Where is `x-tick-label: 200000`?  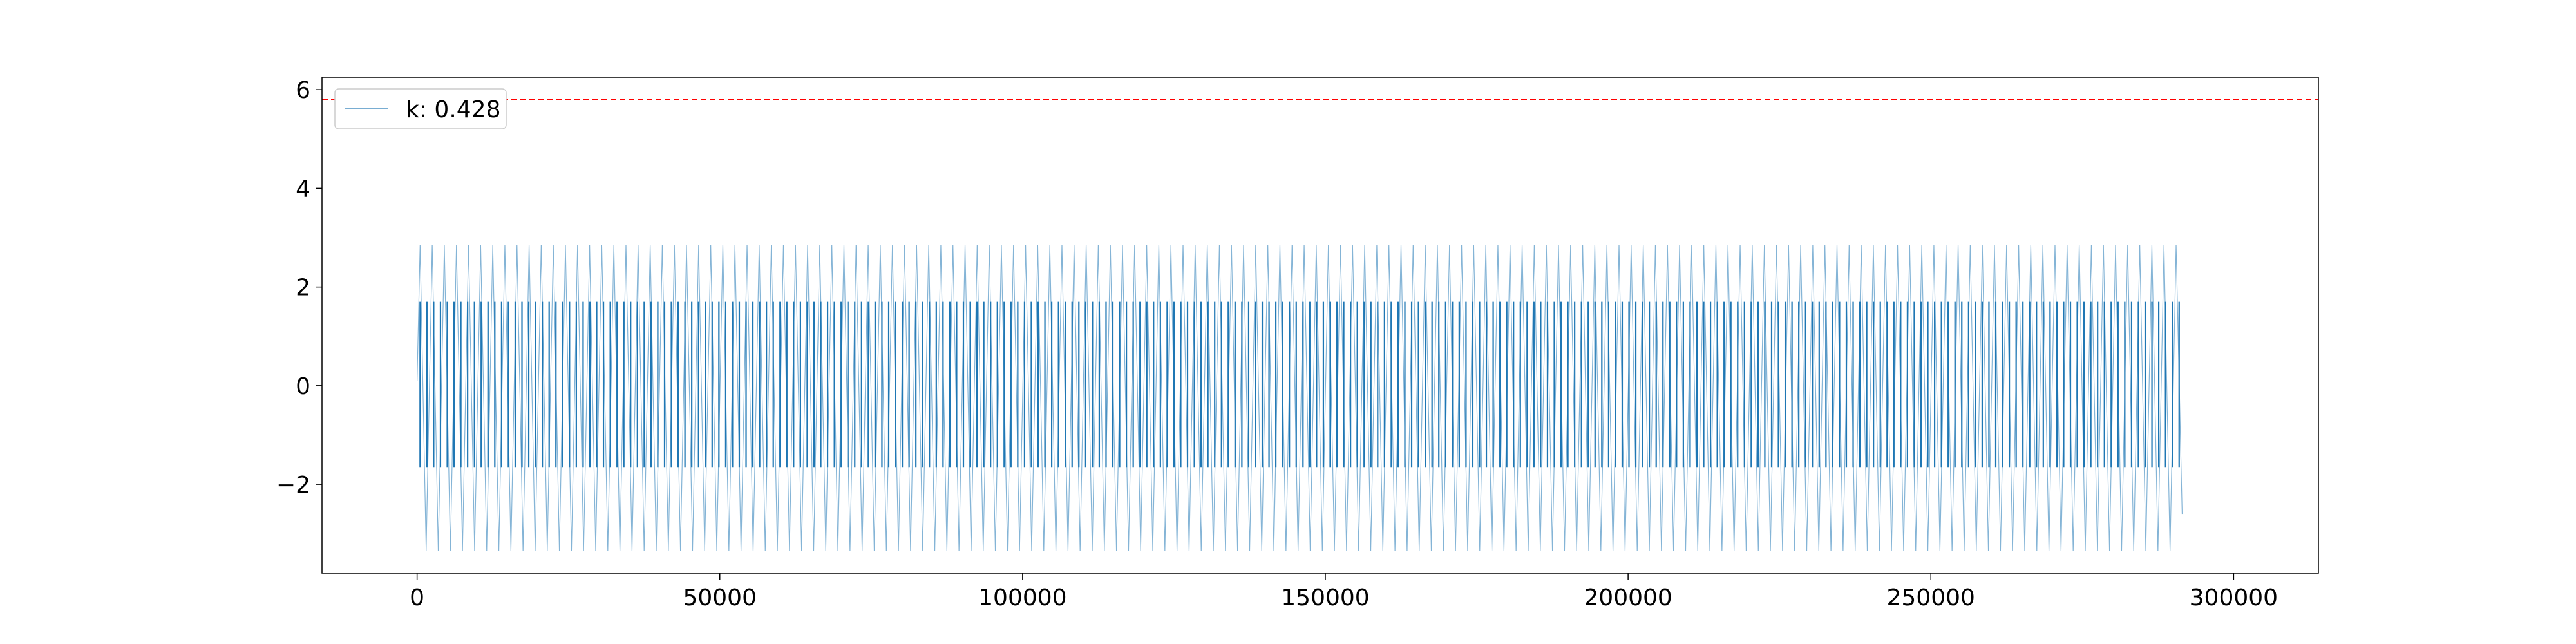 x-tick-label: 200000 is located at coordinates (1628, 598).